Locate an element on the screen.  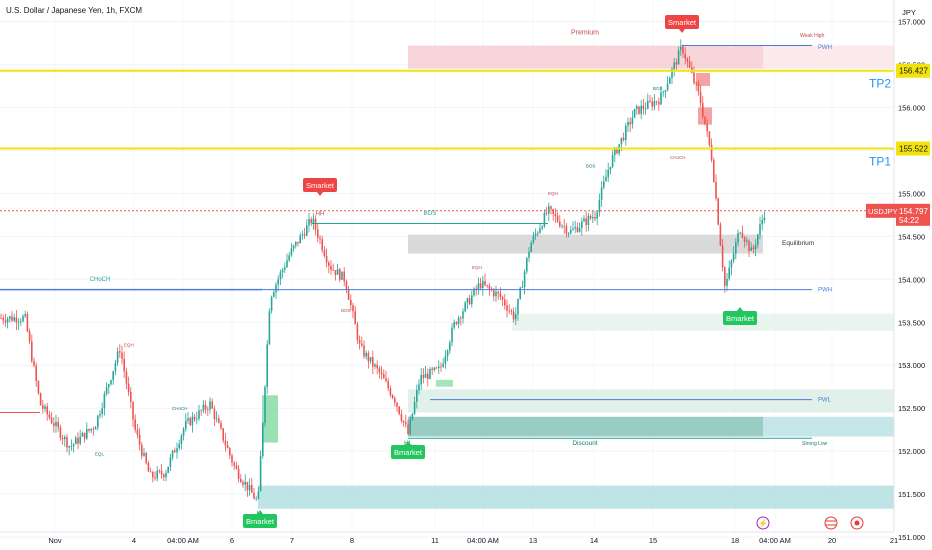
price-tick-label: 154.500 is located at coordinates (911, 236).